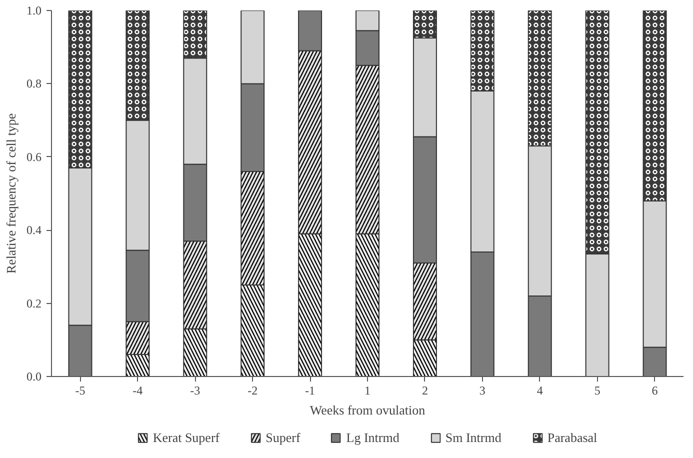 This screenshot has width=693, height=458. What do you see at coordinates (310, 391) in the screenshot?
I see `x-tick-label: -1` at bounding box center [310, 391].